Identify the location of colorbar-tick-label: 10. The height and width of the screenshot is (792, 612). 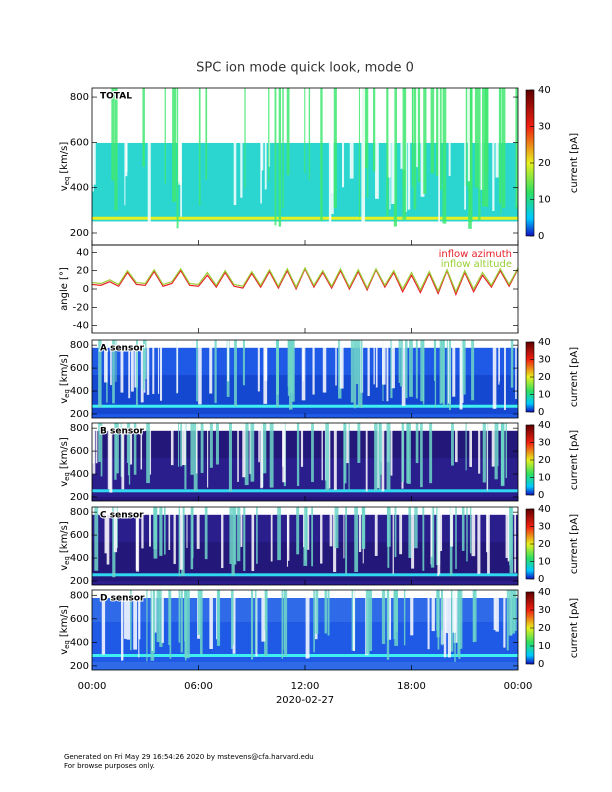
(544, 646).